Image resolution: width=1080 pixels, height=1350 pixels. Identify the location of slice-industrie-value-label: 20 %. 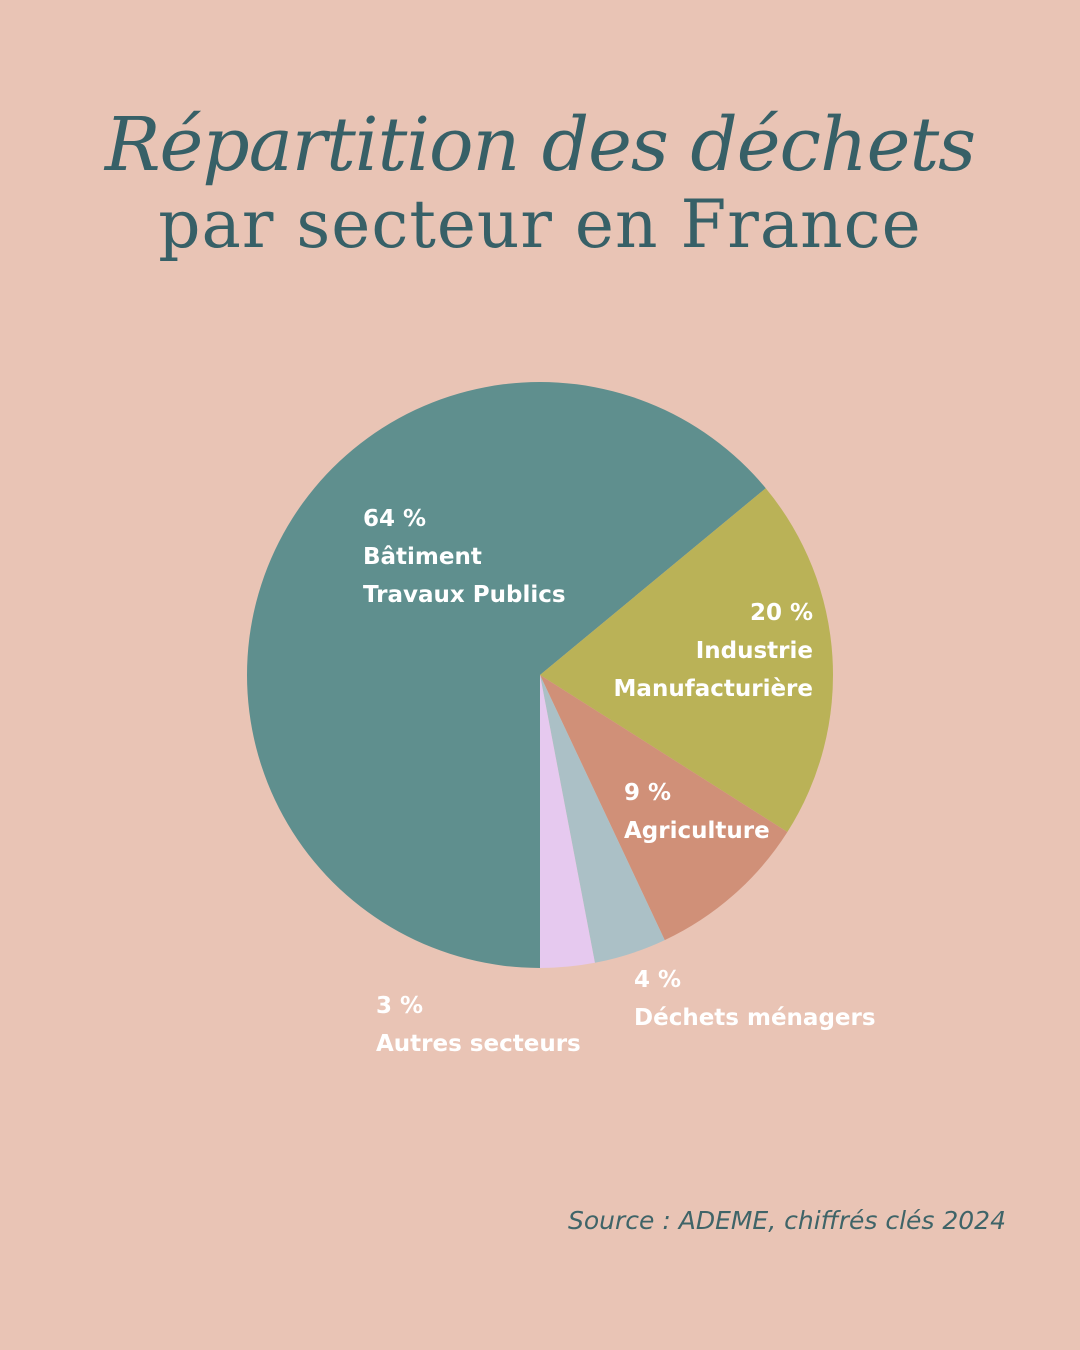
(781, 613).